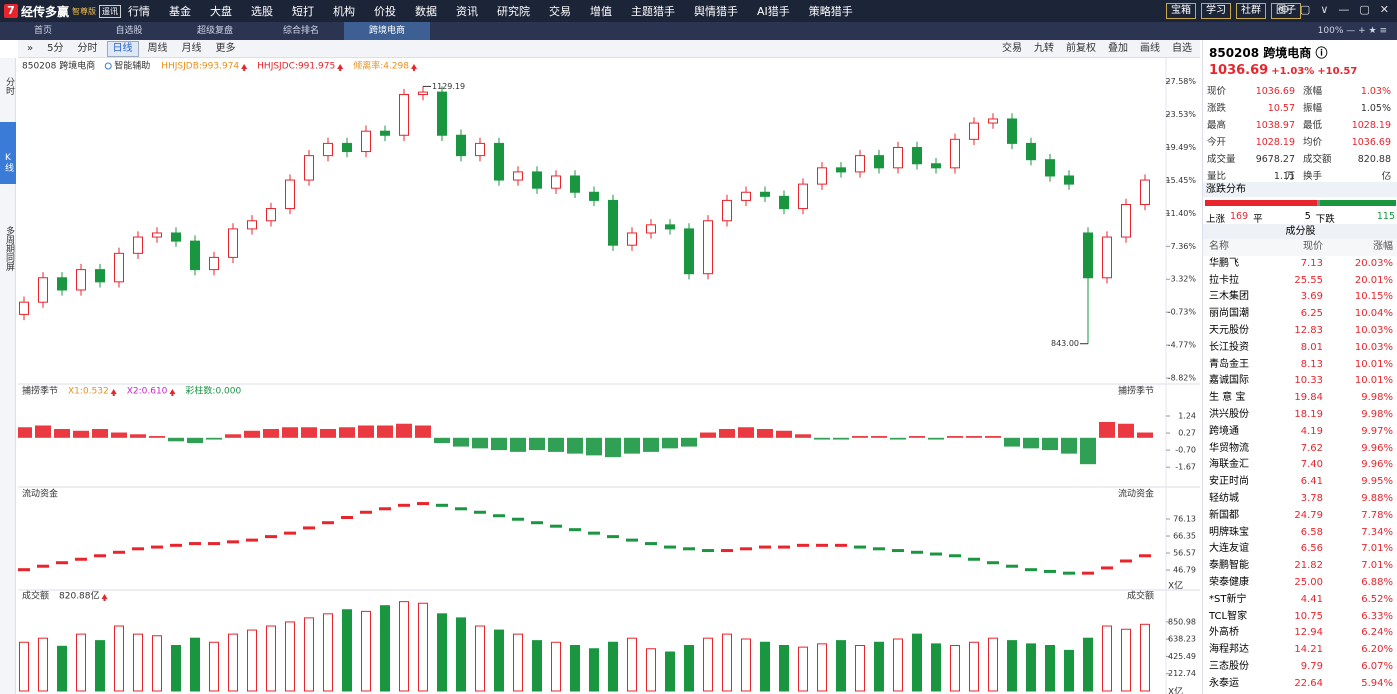 Image resolution: width=1397 pixels, height=694 pixels. What do you see at coordinates (1325, 219) in the screenshot?
I see `down-label: 下跌` at bounding box center [1325, 219].